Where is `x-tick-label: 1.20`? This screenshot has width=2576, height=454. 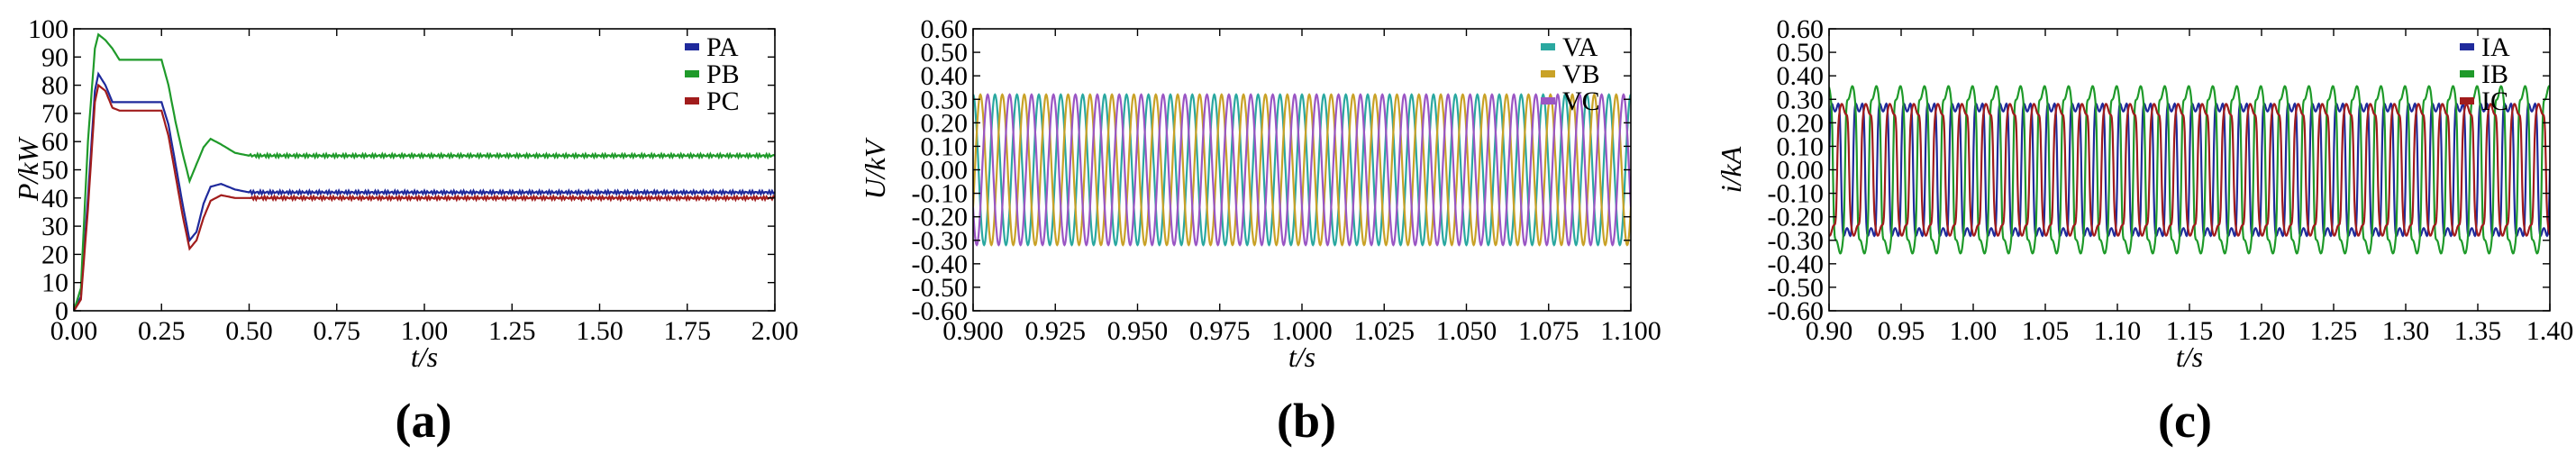
x-tick-label: 1.20 is located at coordinates (2262, 331).